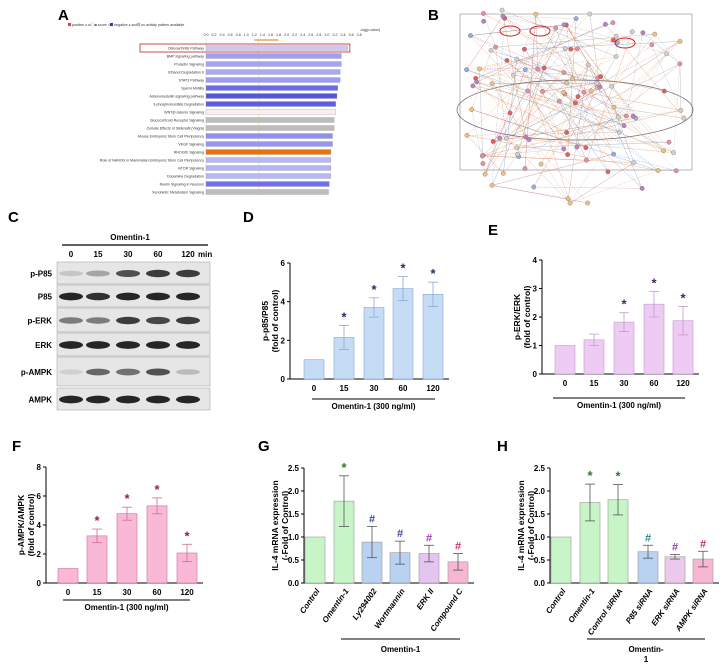  What do you see at coordinates (294, 583) in the screenshot?
I see `y-tick-label: 0.0` at bounding box center [294, 583].